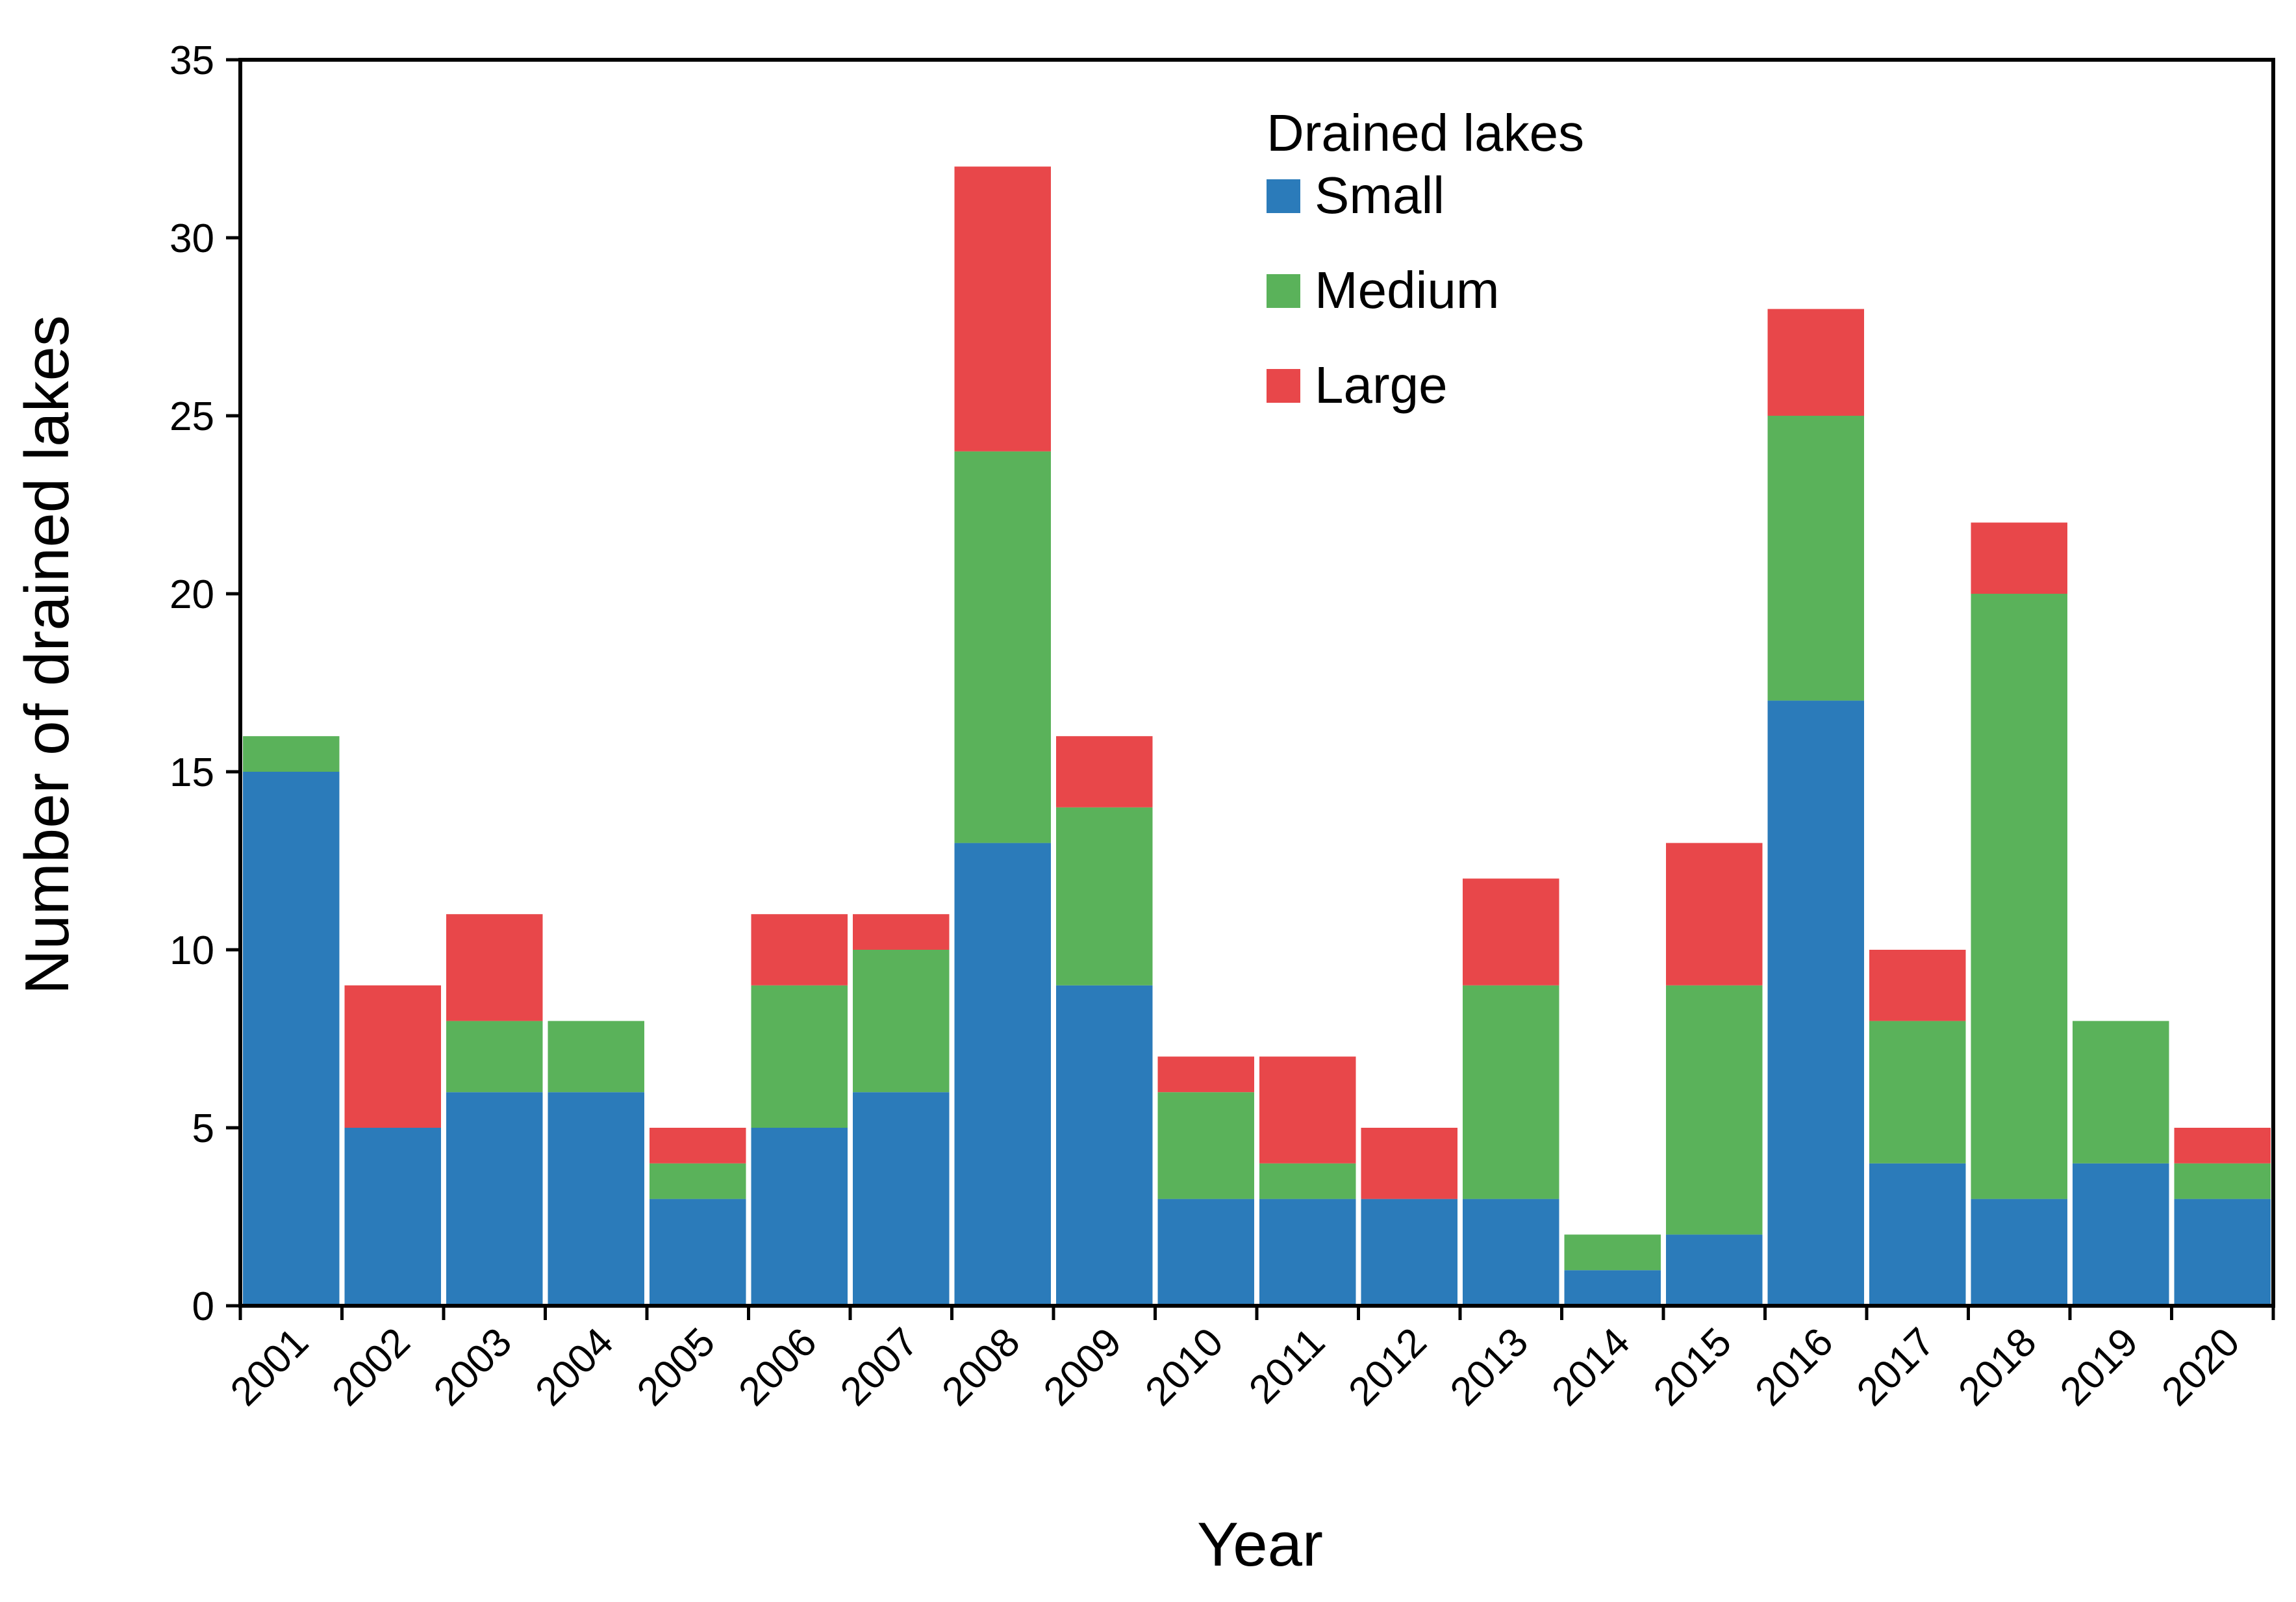 This screenshot has width=2296, height=1602. What do you see at coordinates (192, 416) in the screenshot?
I see `y-tick-label: 25` at bounding box center [192, 416].